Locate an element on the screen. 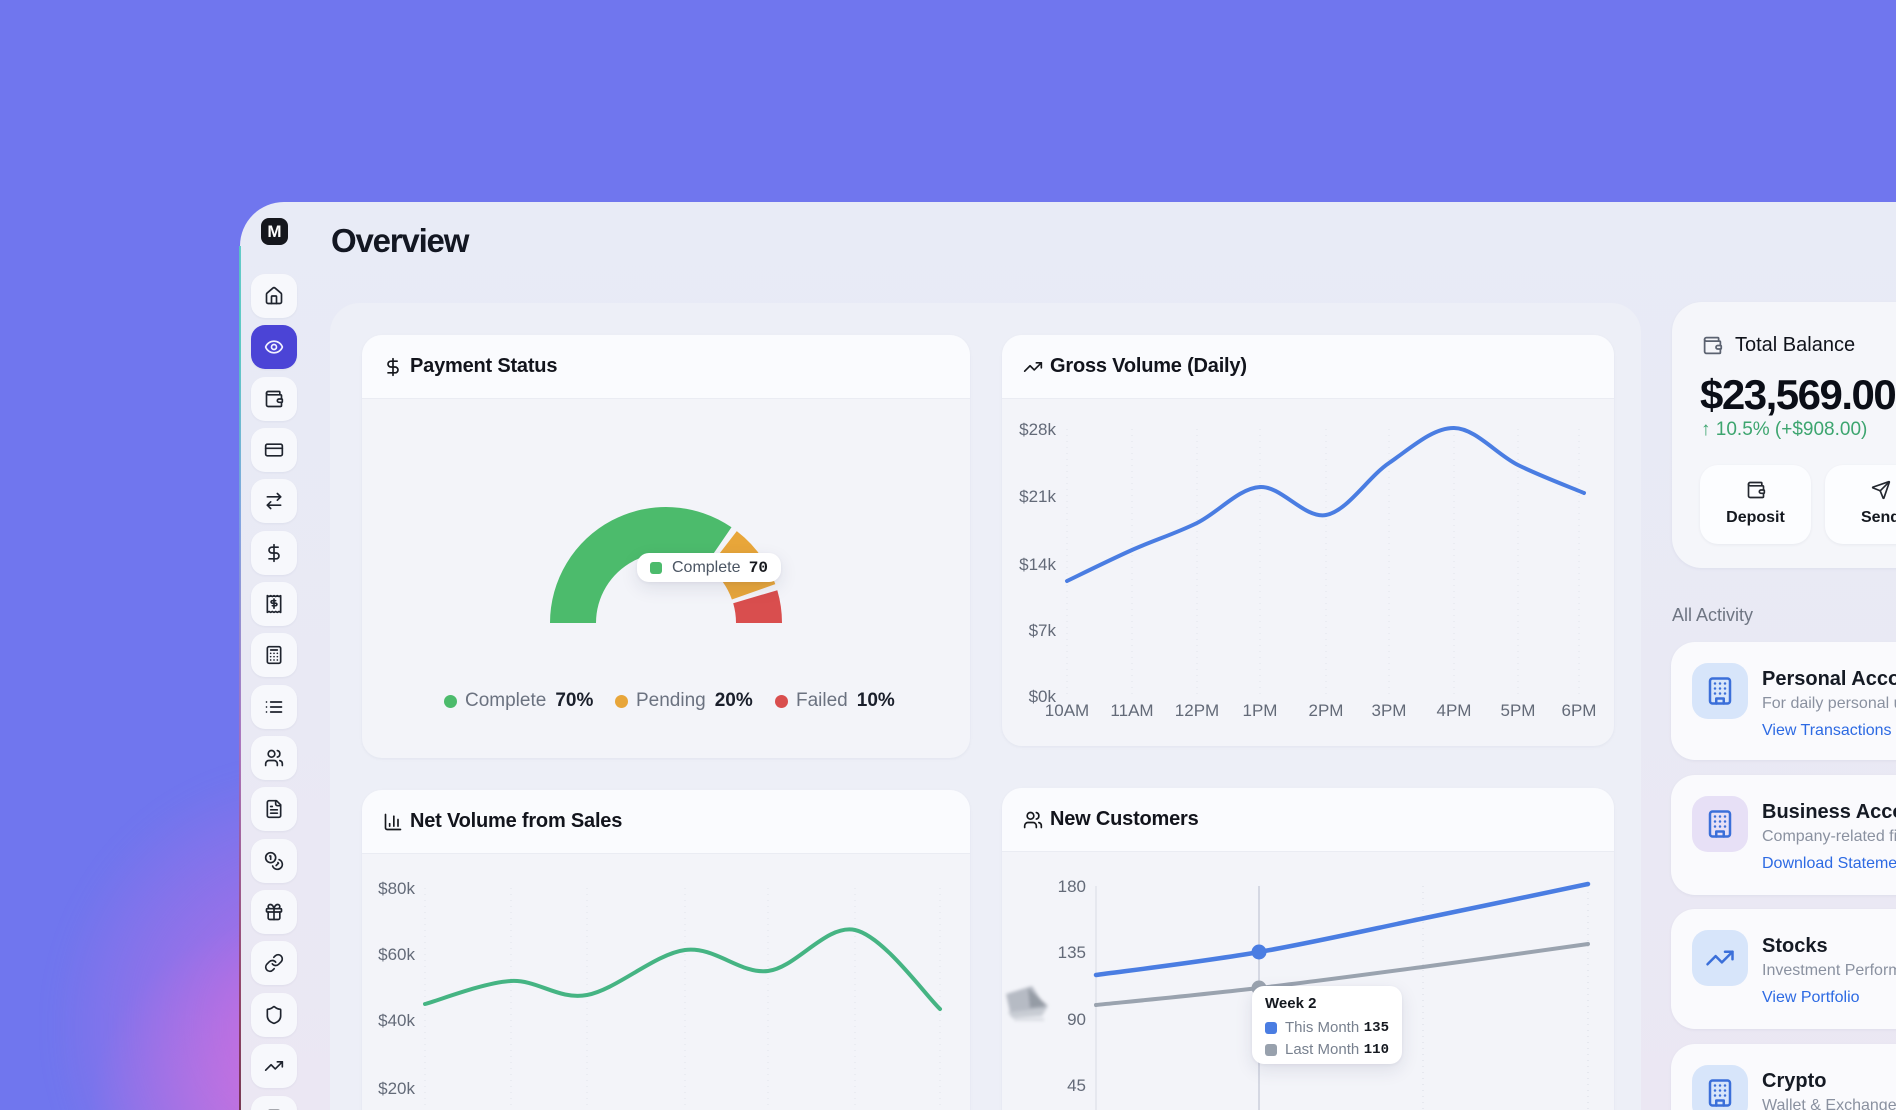 The height and width of the screenshot is (1110, 1896). svg-text: 1PM is located at coordinates (1260, 710).